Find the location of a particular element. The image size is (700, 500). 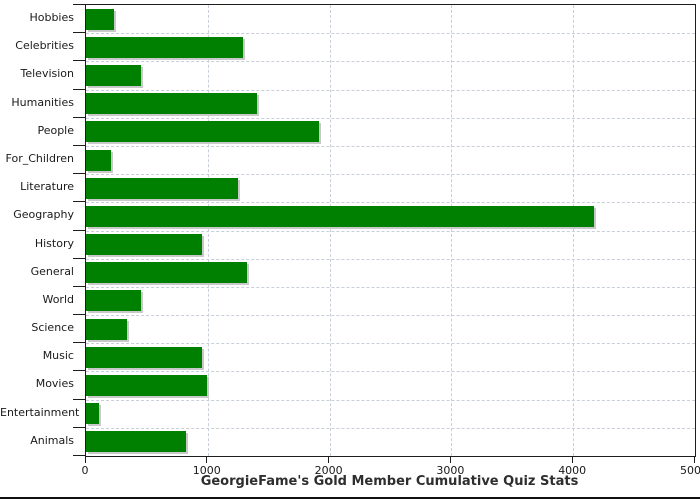

bottom-border-line is located at coordinates (350, 498).